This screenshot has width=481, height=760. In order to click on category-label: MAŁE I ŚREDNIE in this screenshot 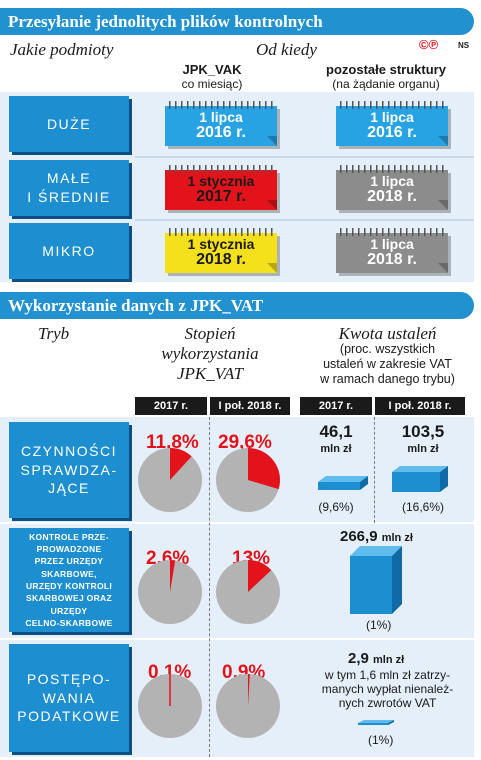, I will do `click(69, 187)`.